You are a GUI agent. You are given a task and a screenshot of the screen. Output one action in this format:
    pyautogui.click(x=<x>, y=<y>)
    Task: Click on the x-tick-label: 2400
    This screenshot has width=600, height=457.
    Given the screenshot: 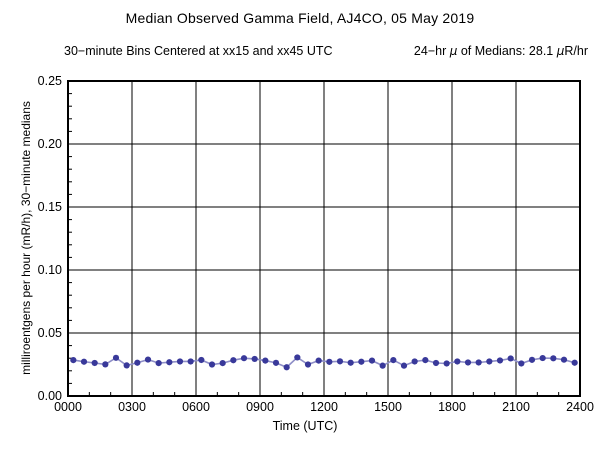 What is the action you would take?
    pyautogui.click(x=580, y=407)
    